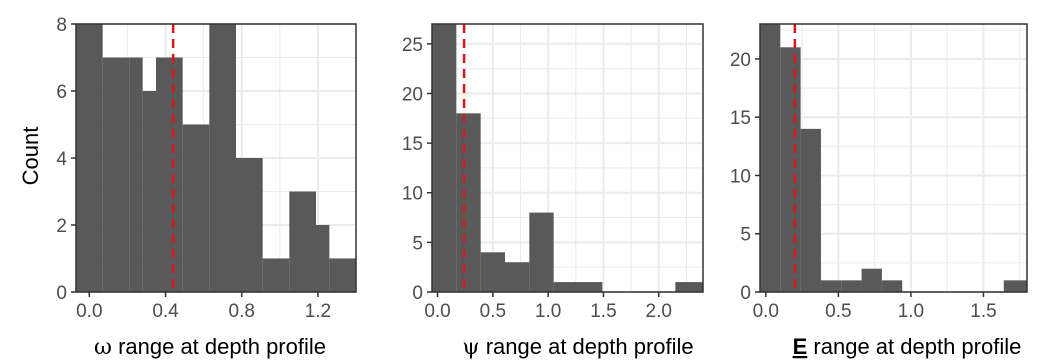  What do you see at coordinates (548, 311) in the screenshot?
I see `psi-x-tick-label: 1.0` at bounding box center [548, 311].